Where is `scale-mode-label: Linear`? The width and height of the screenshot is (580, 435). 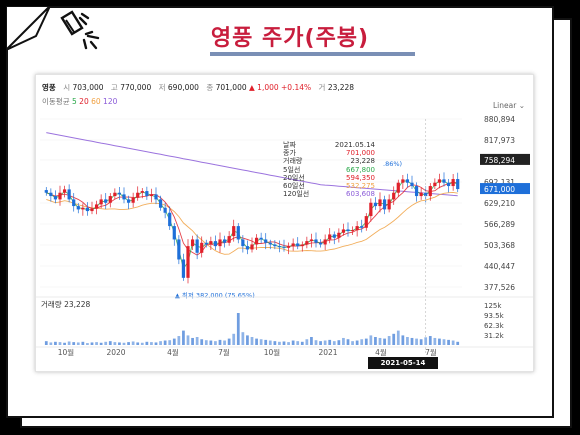 scale-mode-label: Linear is located at coordinates (505, 105).